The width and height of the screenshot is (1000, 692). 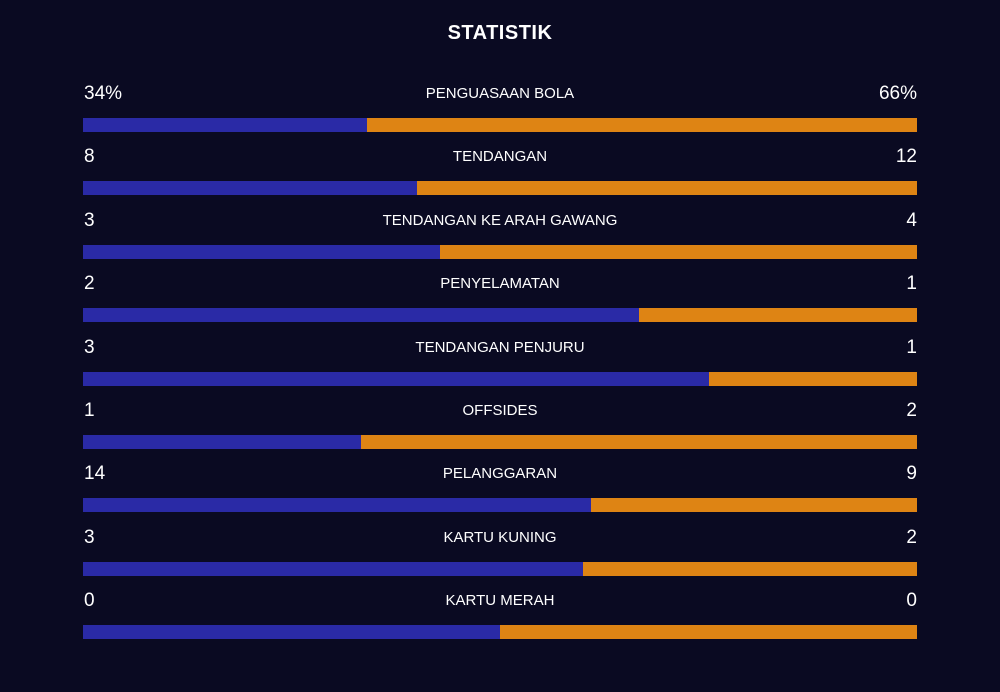 I want to click on stat-label: TENDANGAN KE ARAH GAWANG, so click(x=500, y=220).